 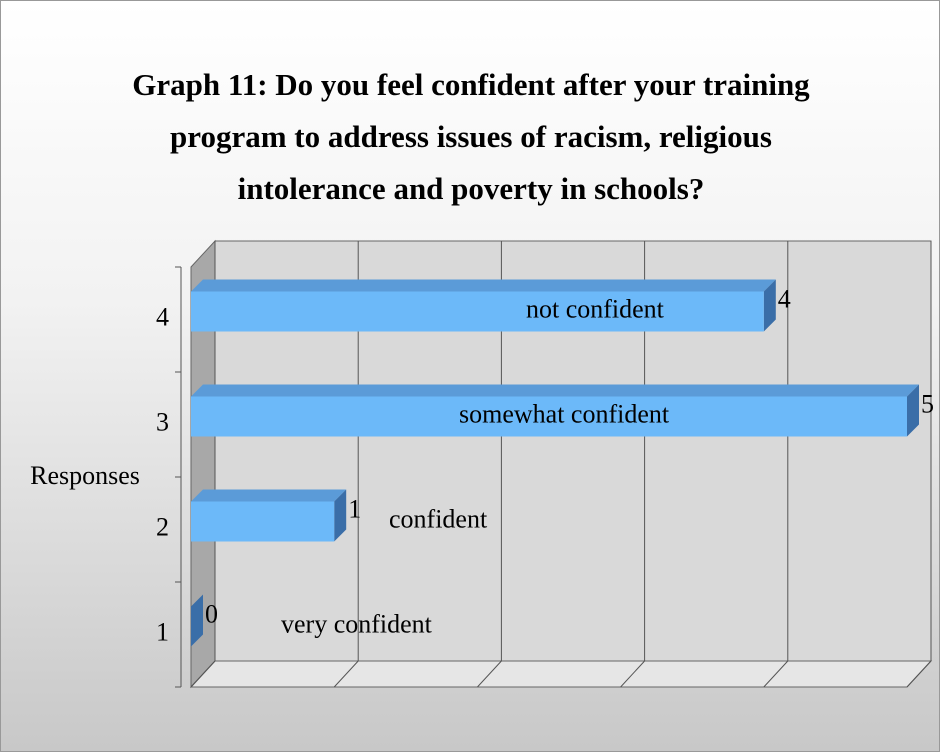 What do you see at coordinates (595, 308) in the screenshot?
I see `bar-annotation: not confident` at bounding box center [595, 308].